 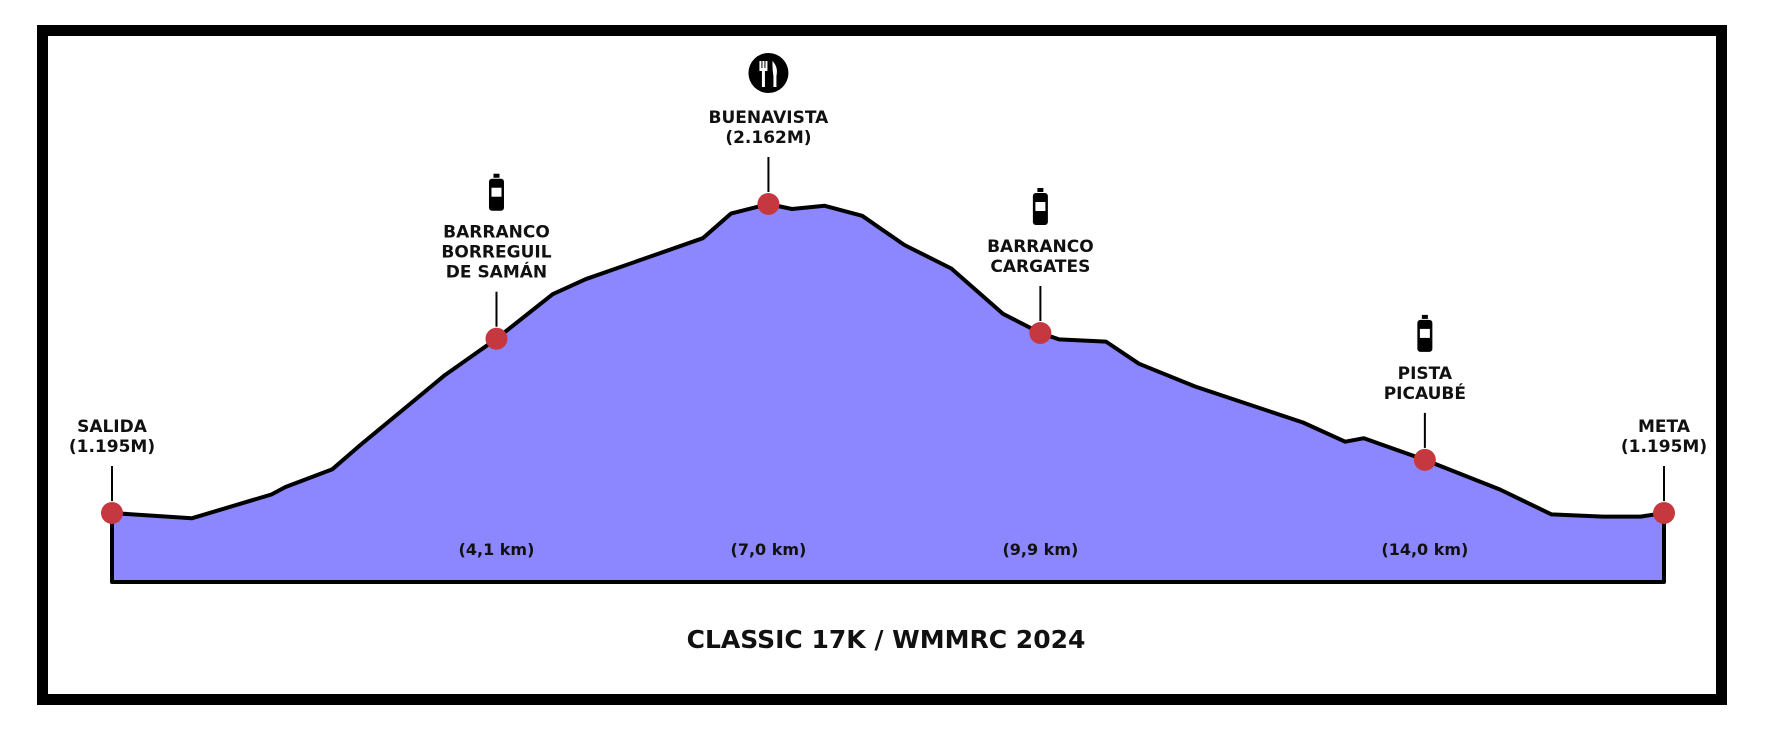 What do you see at coordinates (1664, 427) in the screenshot?
I see `waypoint-label: META` at bounding box center [1664, 427].